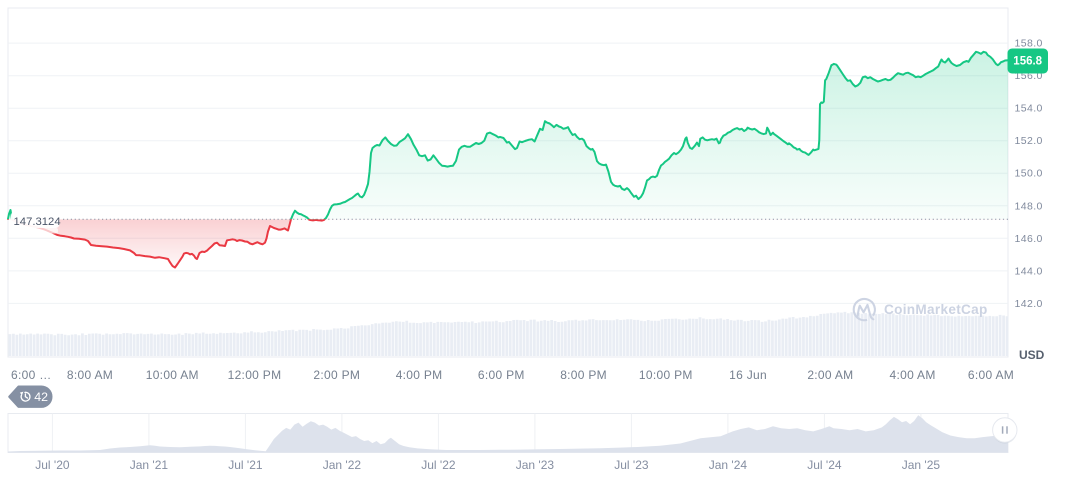 This screenshot has height=482, width=1072. I want to click on svg-text: 12:00 PM, so click(255, 375).